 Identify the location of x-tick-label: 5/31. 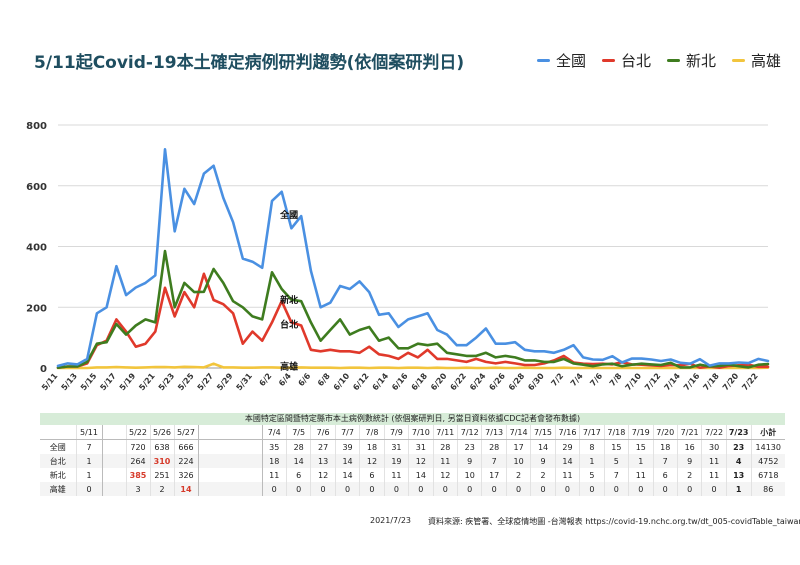
(245, 381).